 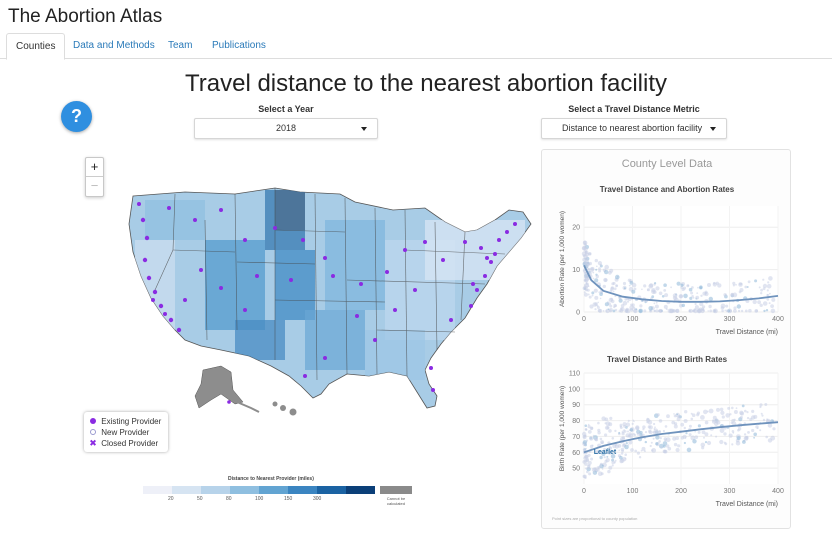 What do you see at coordinates (239, 45) in the screenshot?
I see `tab-publications: Publications` at bounding box center [239, 45].